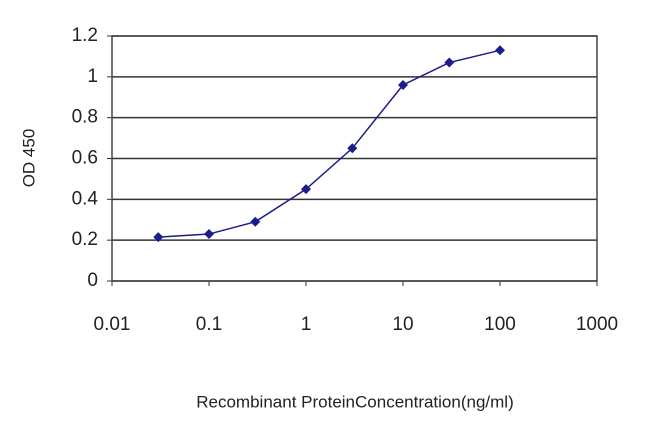  What do you see at coordinates (85, 117) in the screenshot?
I see `y-tick-label: 0.8` at bounding box center [85, 117].